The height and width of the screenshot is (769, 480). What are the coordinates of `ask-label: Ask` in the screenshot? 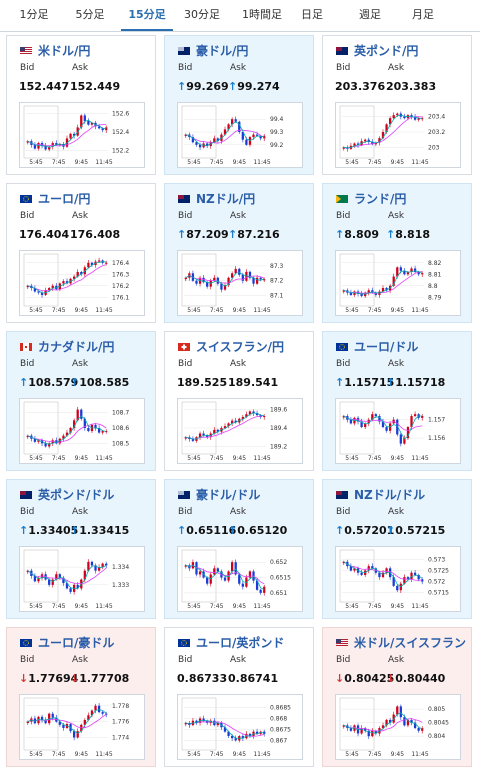 It's located at (396, 512).